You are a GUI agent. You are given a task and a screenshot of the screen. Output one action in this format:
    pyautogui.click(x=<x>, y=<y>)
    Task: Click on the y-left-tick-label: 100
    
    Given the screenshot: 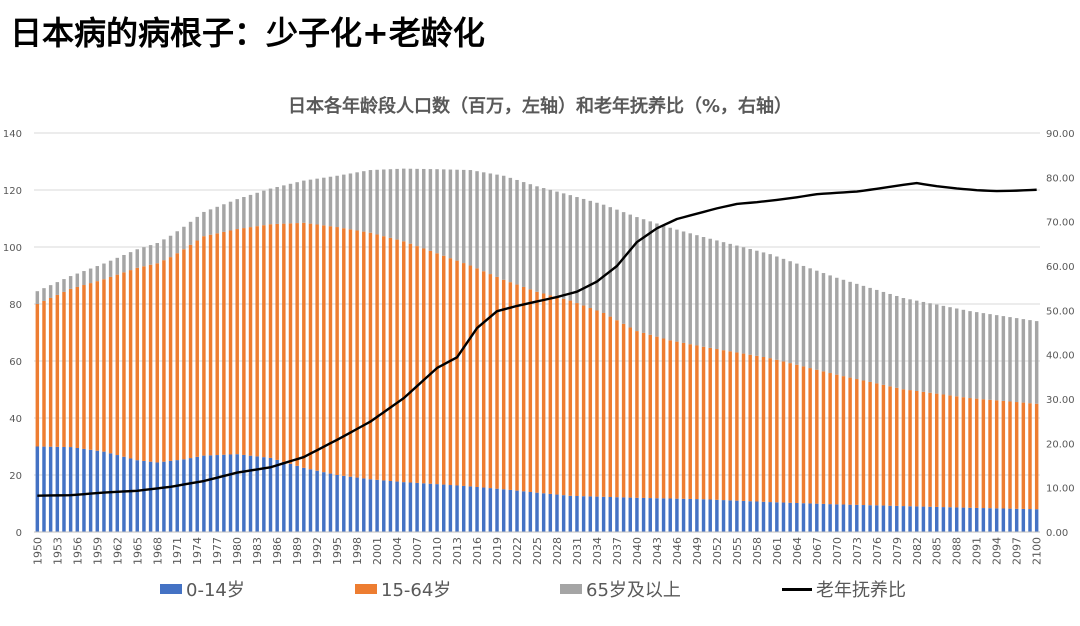 What is the action you would take?
    pyautogui.click(x=12, y=248)
    